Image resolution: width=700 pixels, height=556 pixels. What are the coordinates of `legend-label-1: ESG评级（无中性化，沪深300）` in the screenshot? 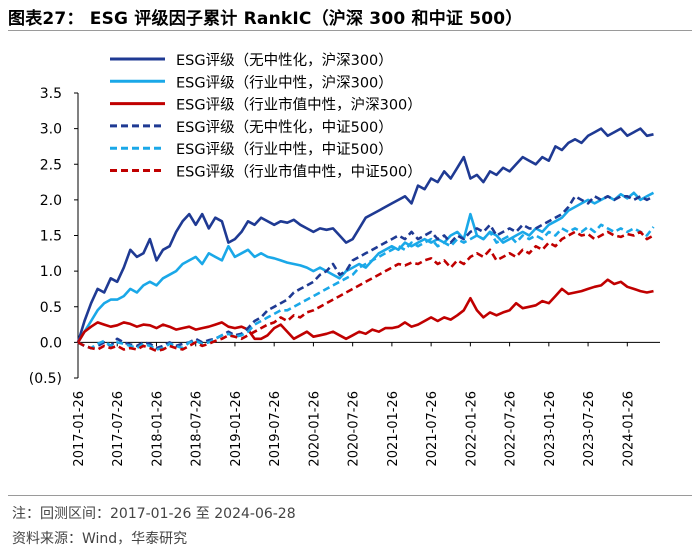 It's located at (284, 60).